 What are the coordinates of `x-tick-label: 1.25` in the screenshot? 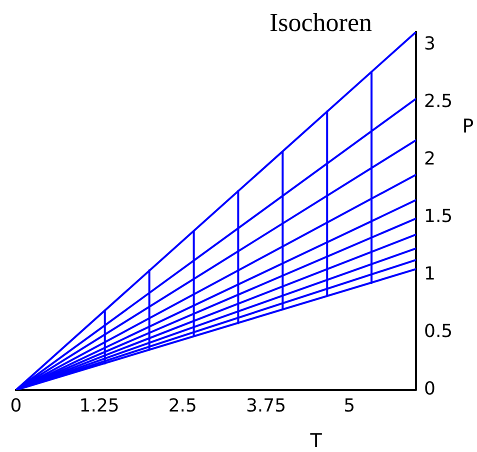 It's located at (99, 405).